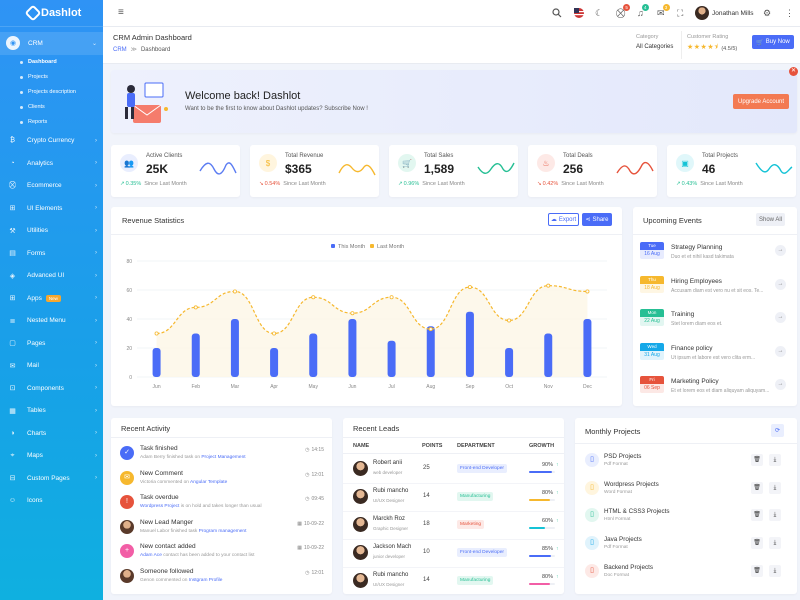 Image resolution: width=800 pixels, height=600 pixels. I want to click on fullscreen-icon: ⛶, so click(680, 13).